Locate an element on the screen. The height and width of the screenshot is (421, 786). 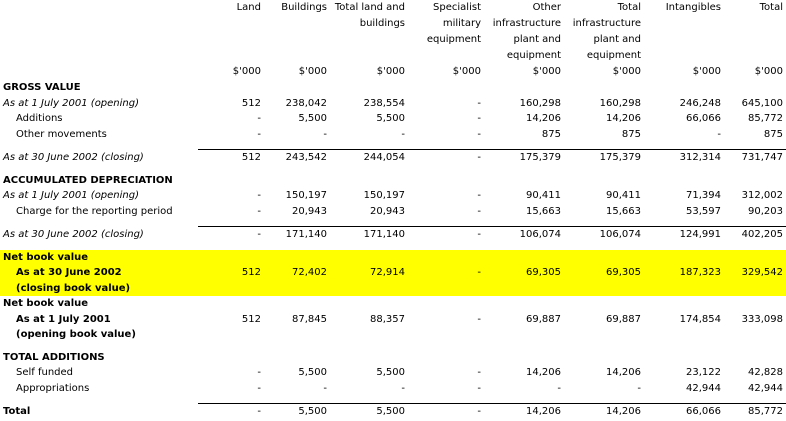
column-header-intangibles: Intangibles is located at coordinates (693, 7).